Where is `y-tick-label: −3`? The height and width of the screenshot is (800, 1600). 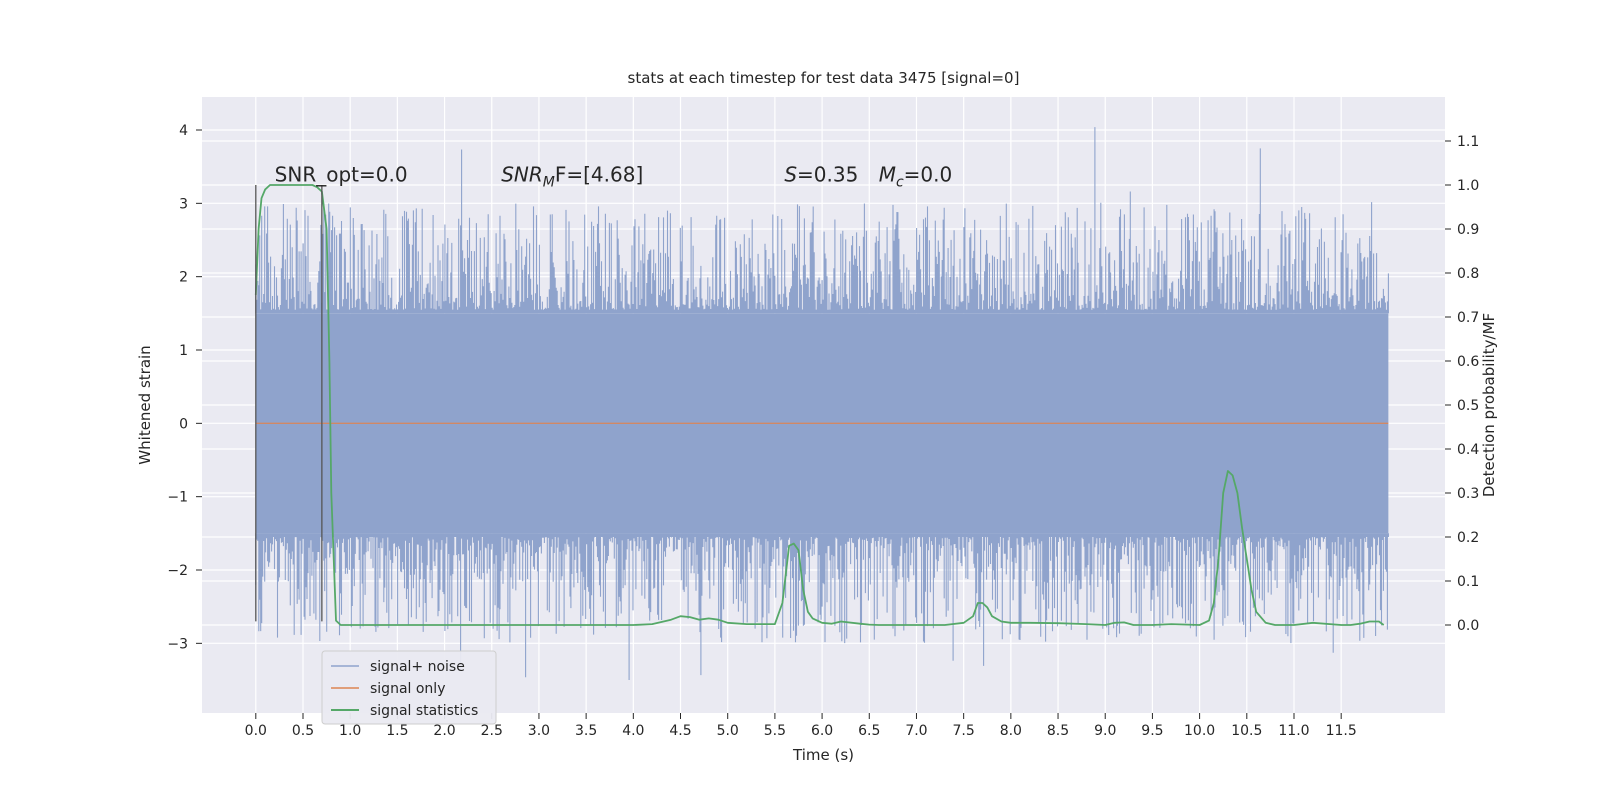 y-tick-label: −3 is located at coordinates (177, 644).